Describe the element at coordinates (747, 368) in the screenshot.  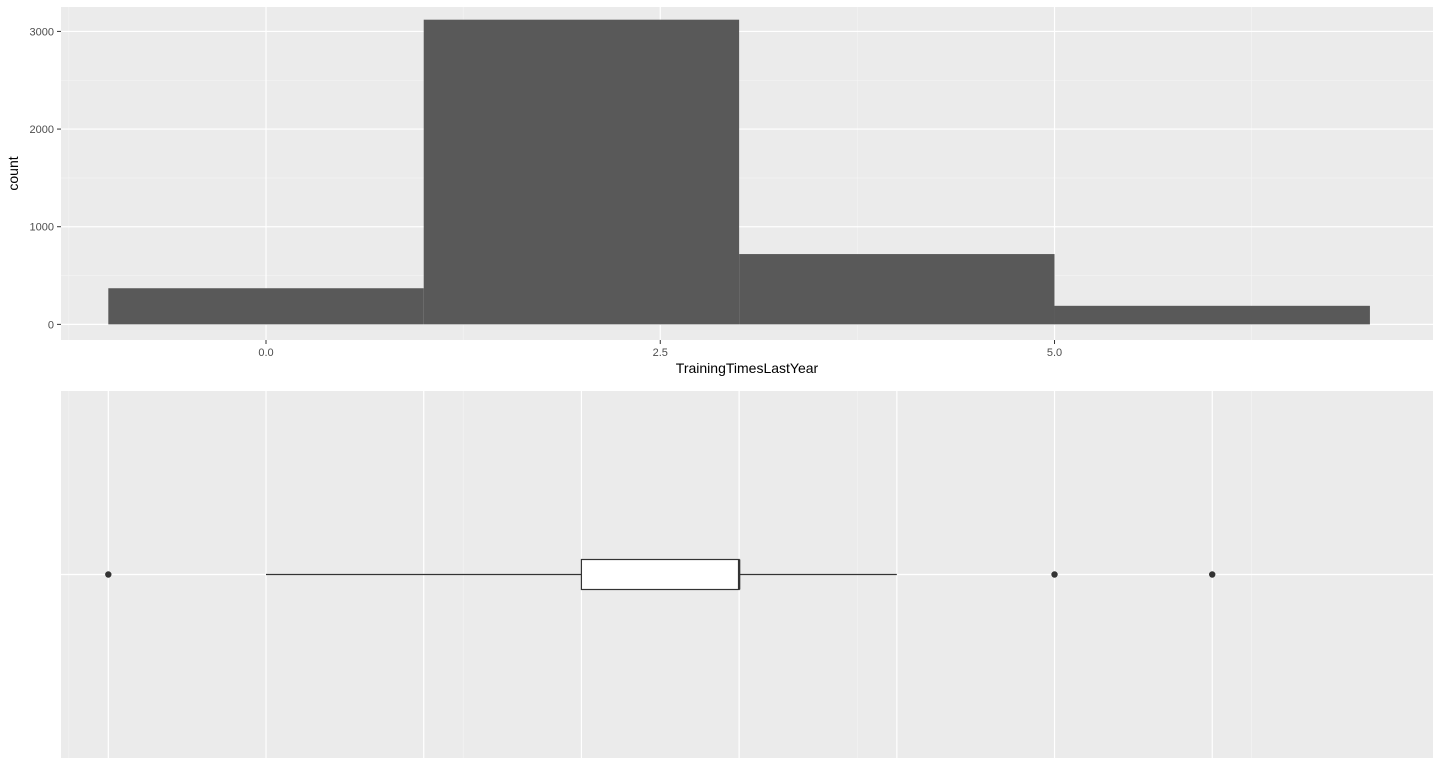
I see `x-axis-title: TrainingTimesLastYear` at that location.